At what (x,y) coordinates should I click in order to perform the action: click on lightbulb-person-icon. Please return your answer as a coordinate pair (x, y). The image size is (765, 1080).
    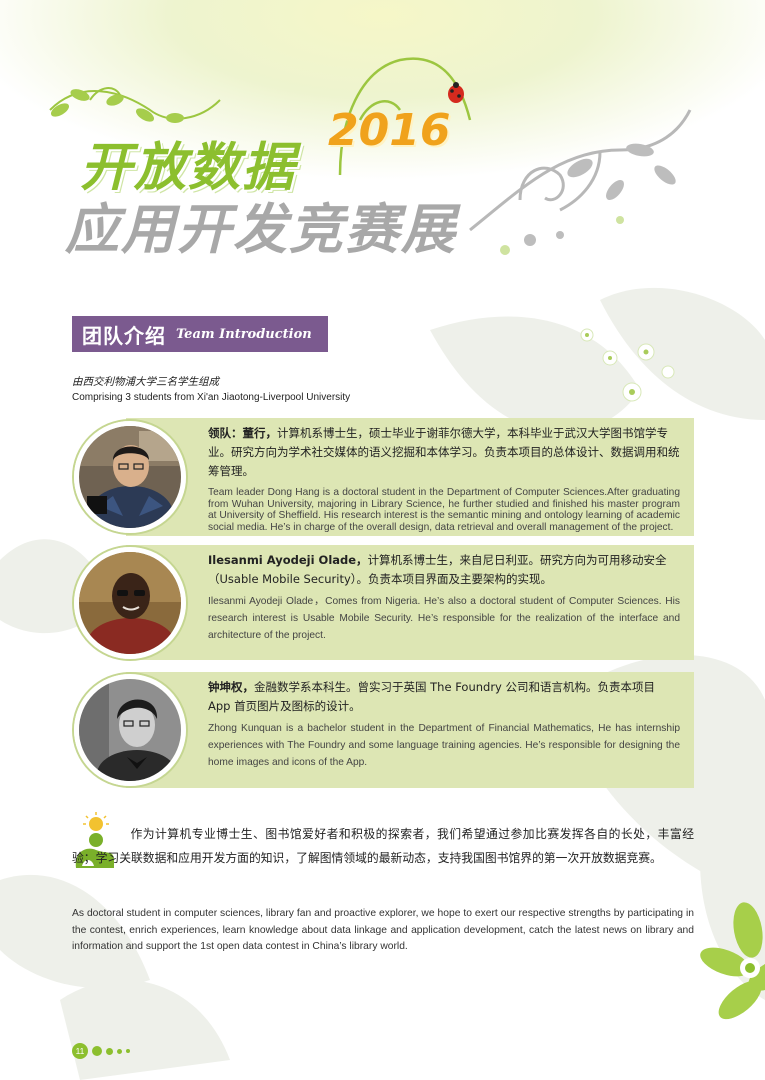
    Looking at the image, I should click on (94, 840).